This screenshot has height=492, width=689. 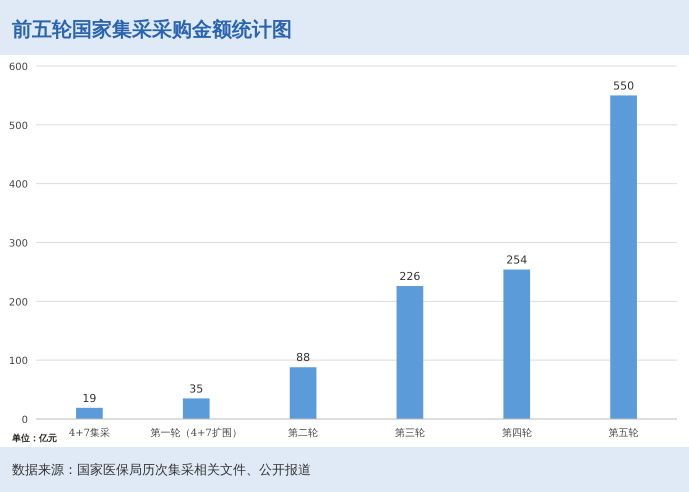 What do you see at coordinates (161, 470) in the screenshot?
I see `source-note: 数据来源：国家医保局历次集采相关文件、公开报道` at bounding box center [161, 470].